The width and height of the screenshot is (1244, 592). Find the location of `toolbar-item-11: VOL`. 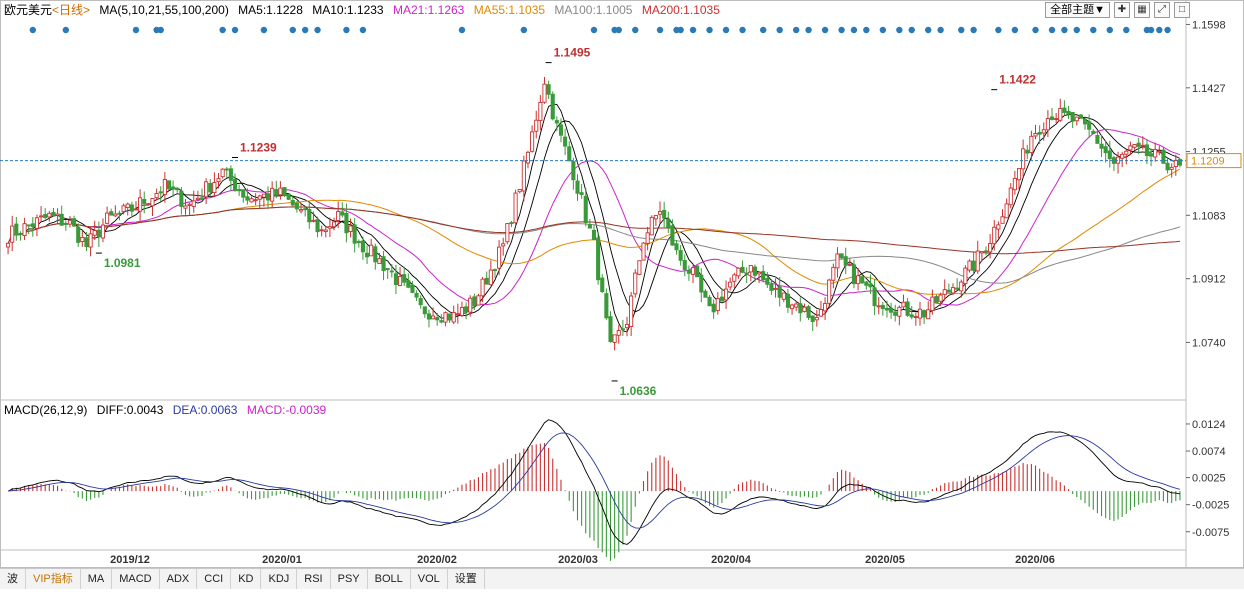

toolbar-item-11: VOL is located at coordinates (429, 579).